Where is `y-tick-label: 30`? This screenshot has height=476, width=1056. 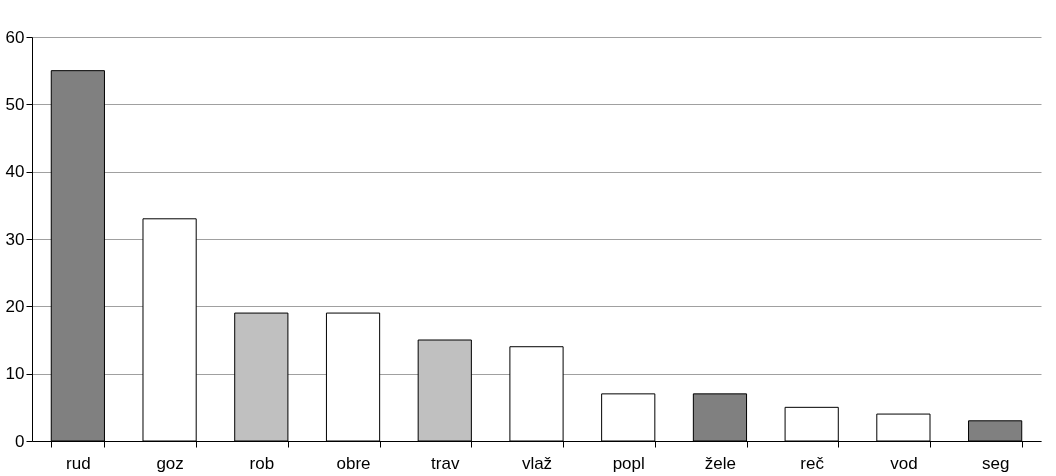 y-tick-label: 30 is located at coordinates (15, 239).